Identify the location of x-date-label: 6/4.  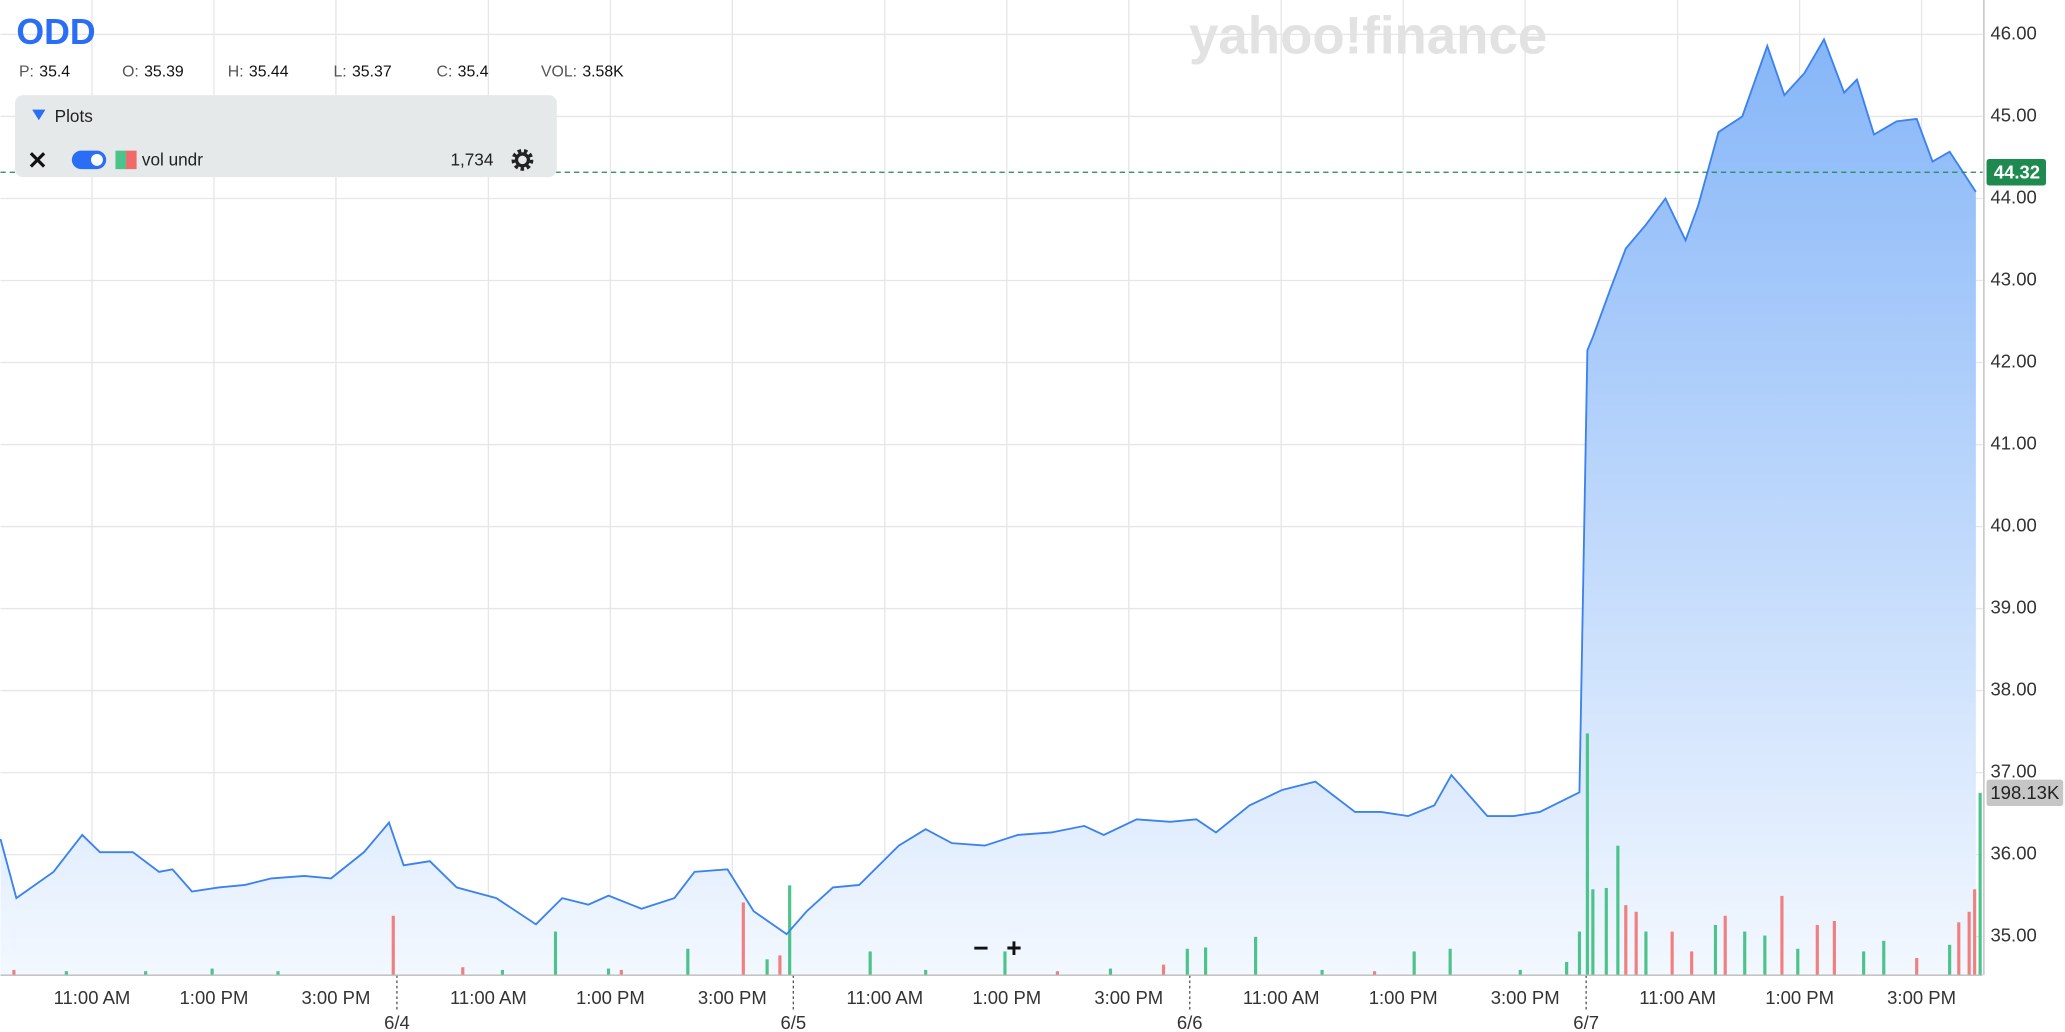
(397, 1022).